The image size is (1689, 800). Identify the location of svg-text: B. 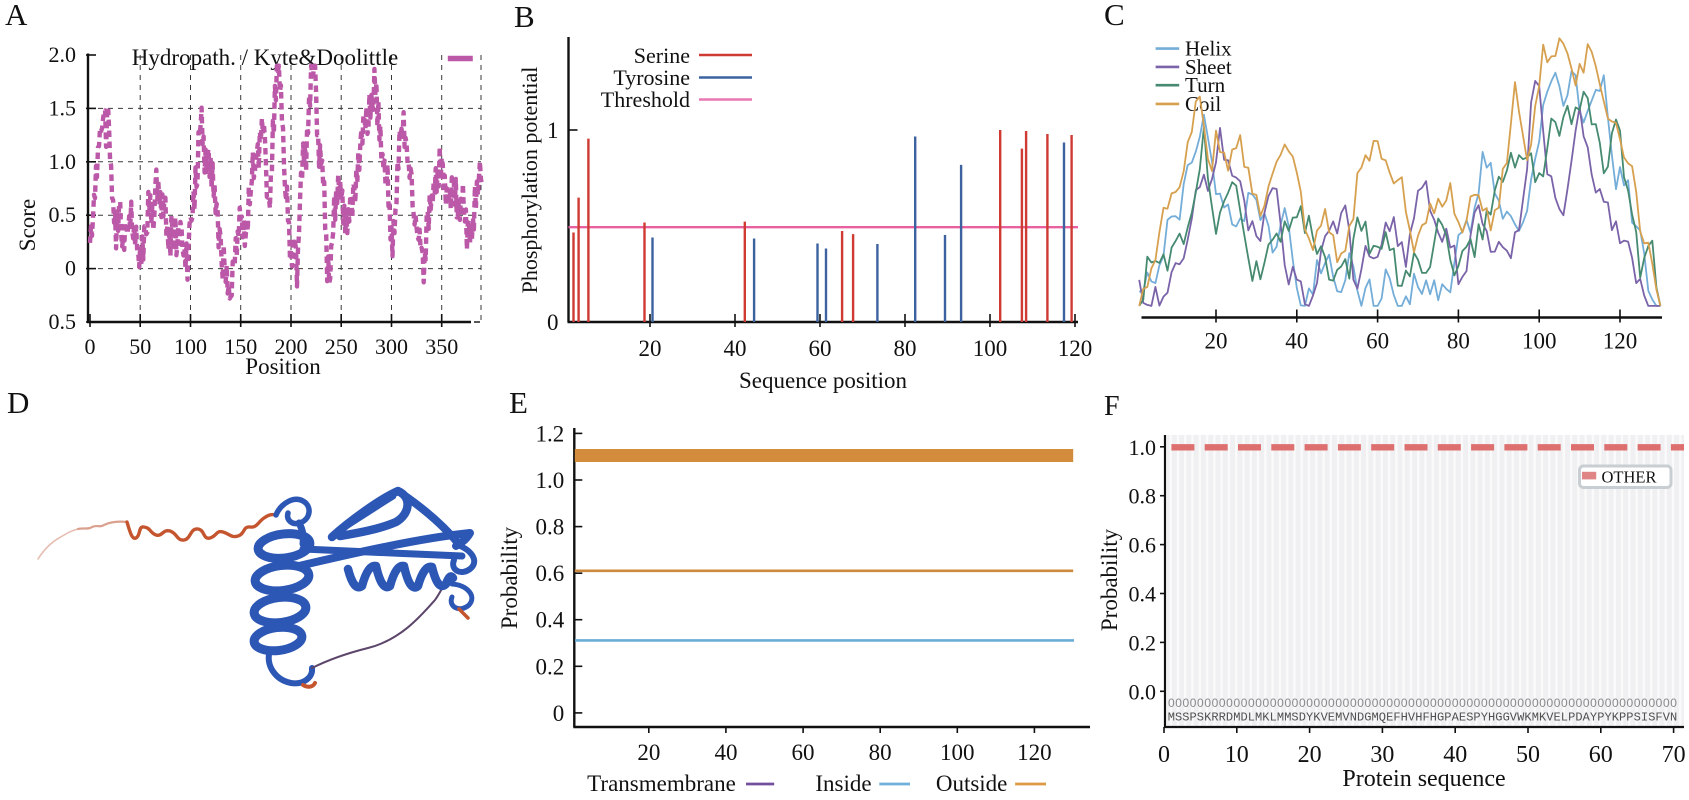
(524, 17).